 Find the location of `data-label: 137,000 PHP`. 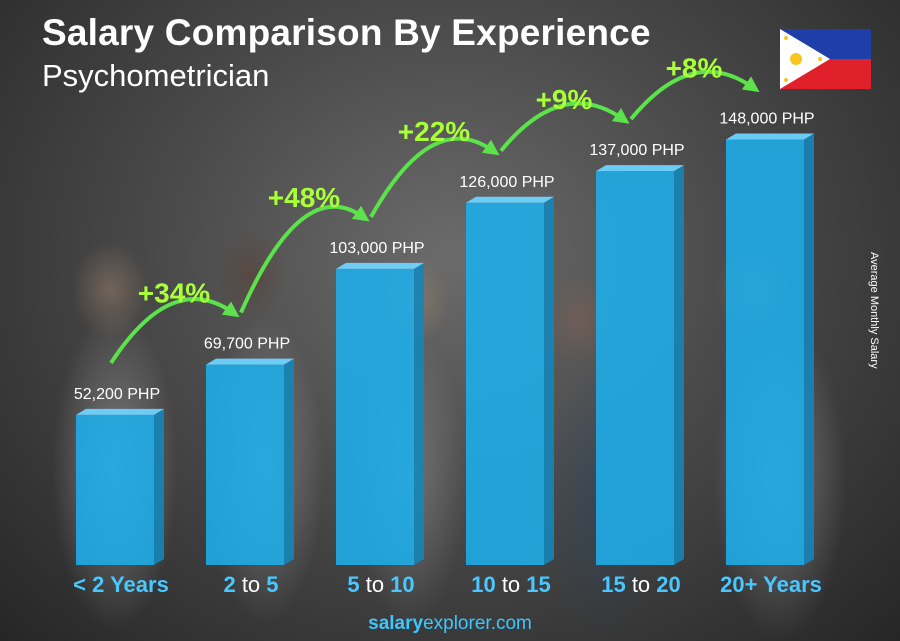

data-label: 137,000 PHP is located at coordinates (636, 150).